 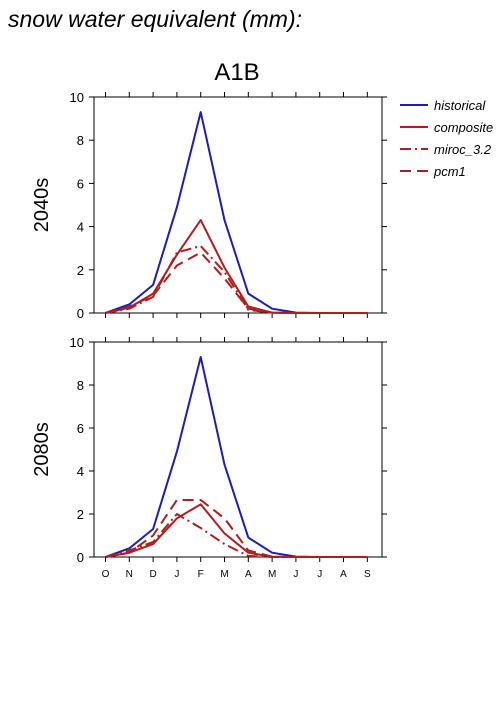 What do you see at coordinates (152, 574) in the screenshot?
I see `x-tick-label: D` at bounding box center [152, 574].